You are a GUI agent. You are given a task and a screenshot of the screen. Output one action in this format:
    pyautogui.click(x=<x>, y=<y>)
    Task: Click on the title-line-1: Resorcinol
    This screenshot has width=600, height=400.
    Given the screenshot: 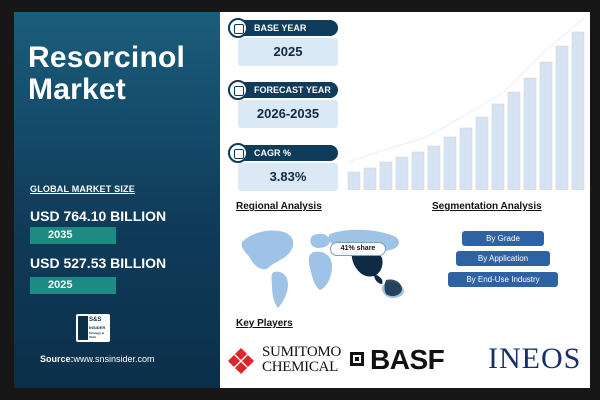 What is the action you would take?
    pyautogui.click(x=107, y=57)
    